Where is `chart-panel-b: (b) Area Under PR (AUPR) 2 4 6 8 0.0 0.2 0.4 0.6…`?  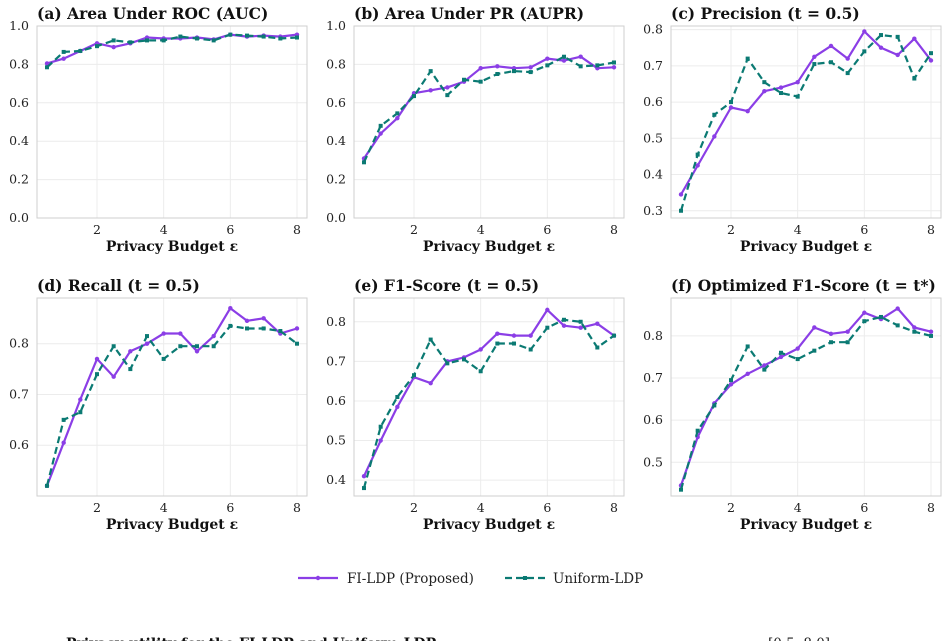
chart-panel-b: (b) Area Under PR (AUPR) 2 4 6 8 0.0 0.2 0.4 0.6… is located at coordinates (475, 129).